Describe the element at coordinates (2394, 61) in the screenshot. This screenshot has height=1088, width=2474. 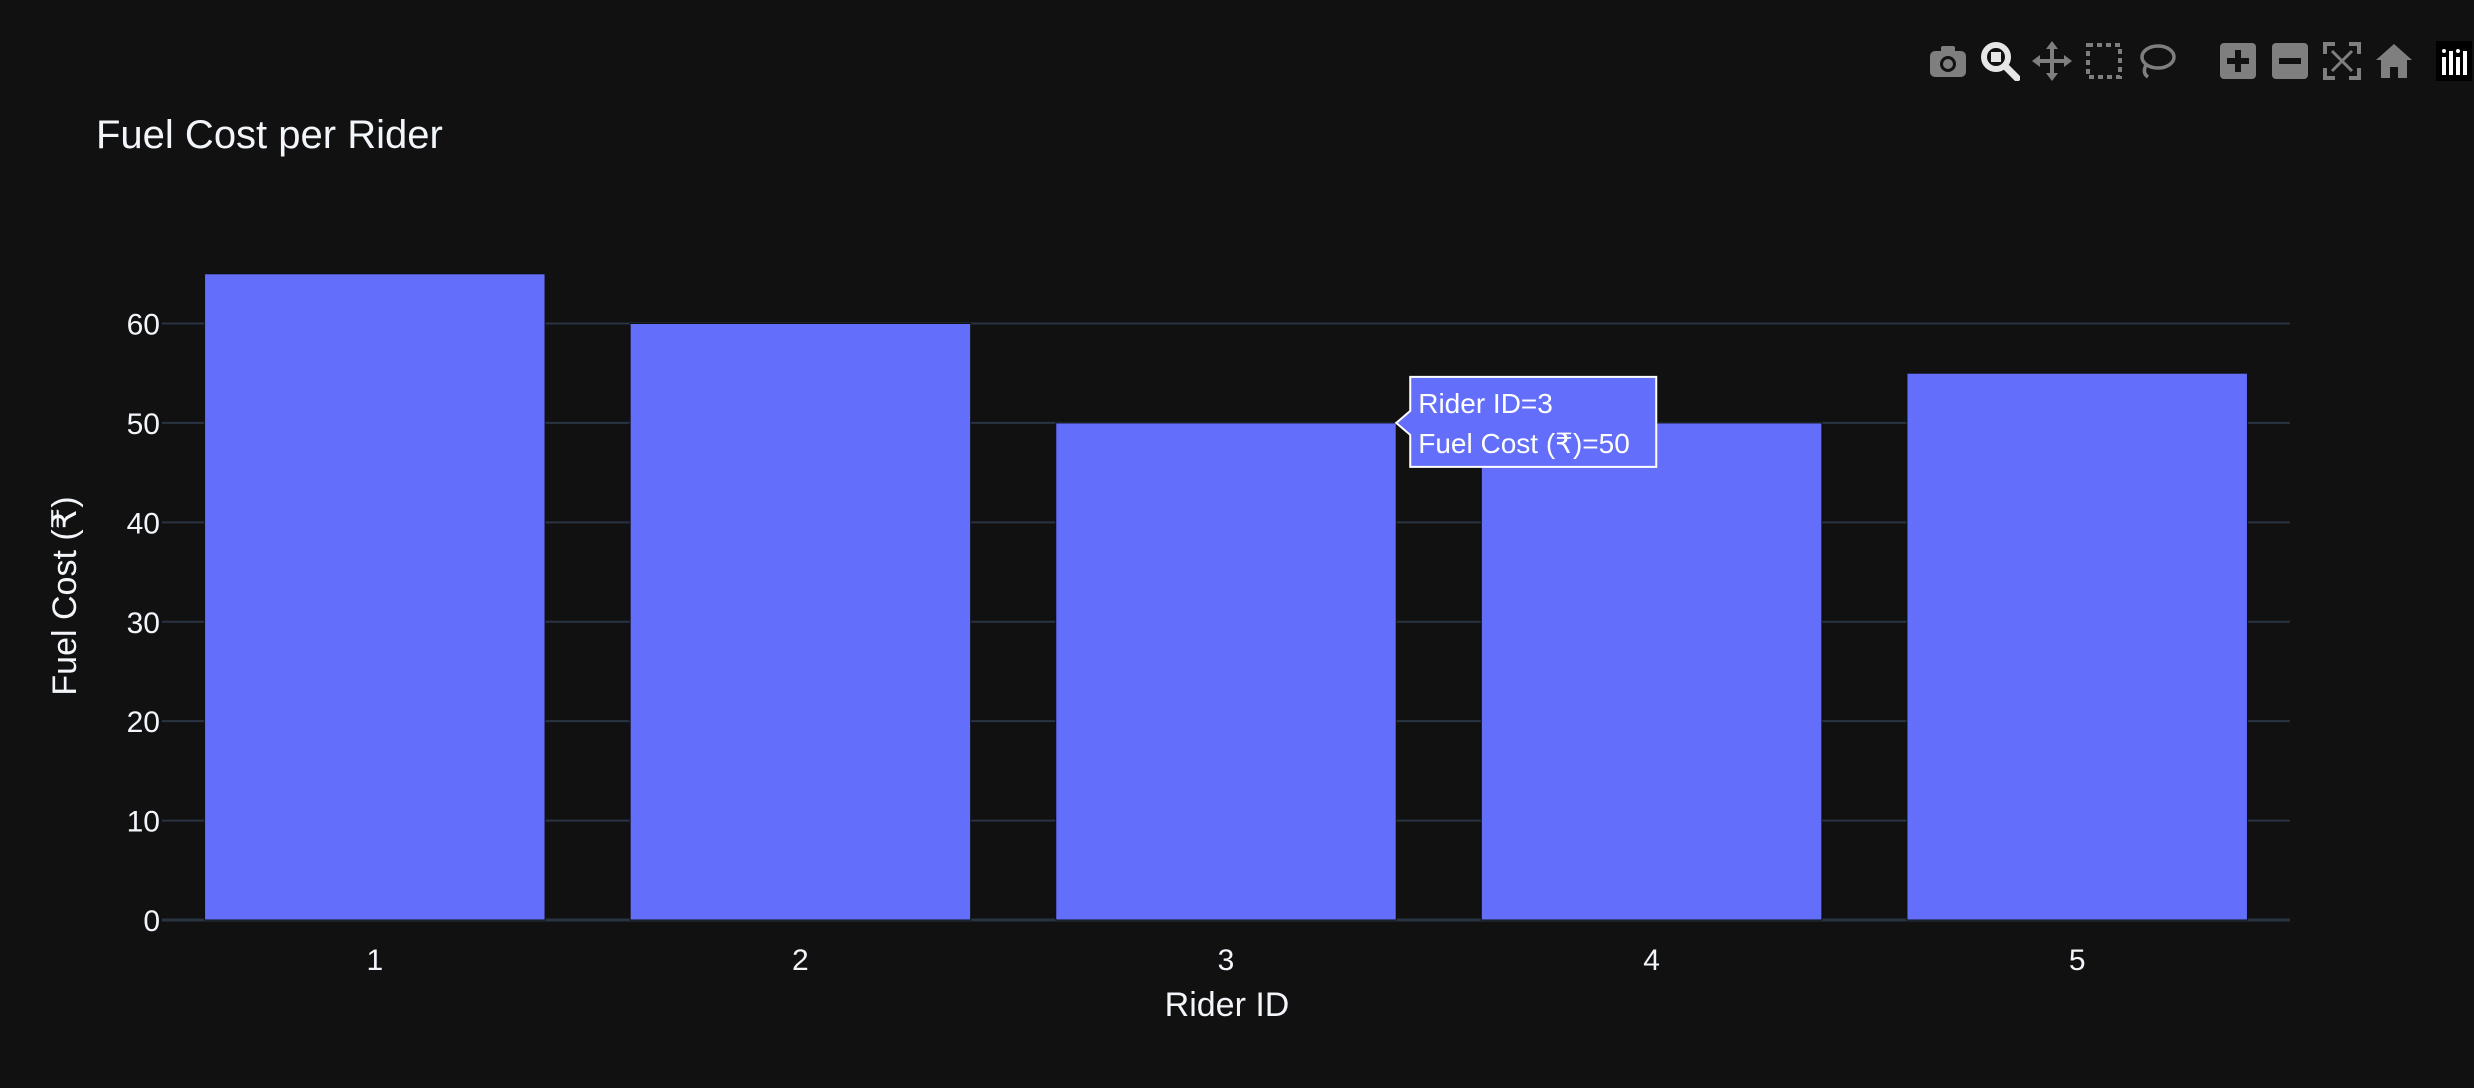
I see `reset-axes-icon` at that location.